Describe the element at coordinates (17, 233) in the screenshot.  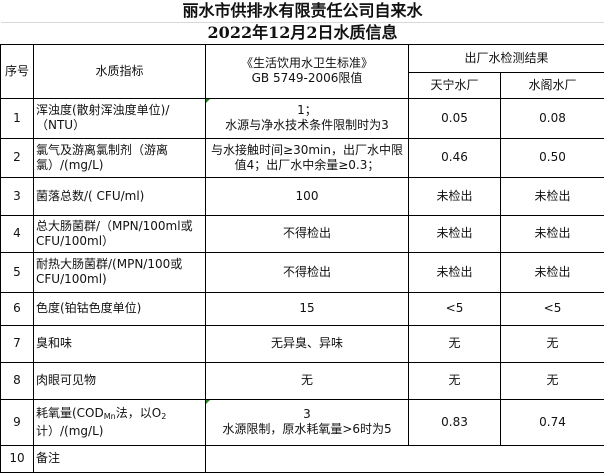
I see `row-no: 4` at that location.